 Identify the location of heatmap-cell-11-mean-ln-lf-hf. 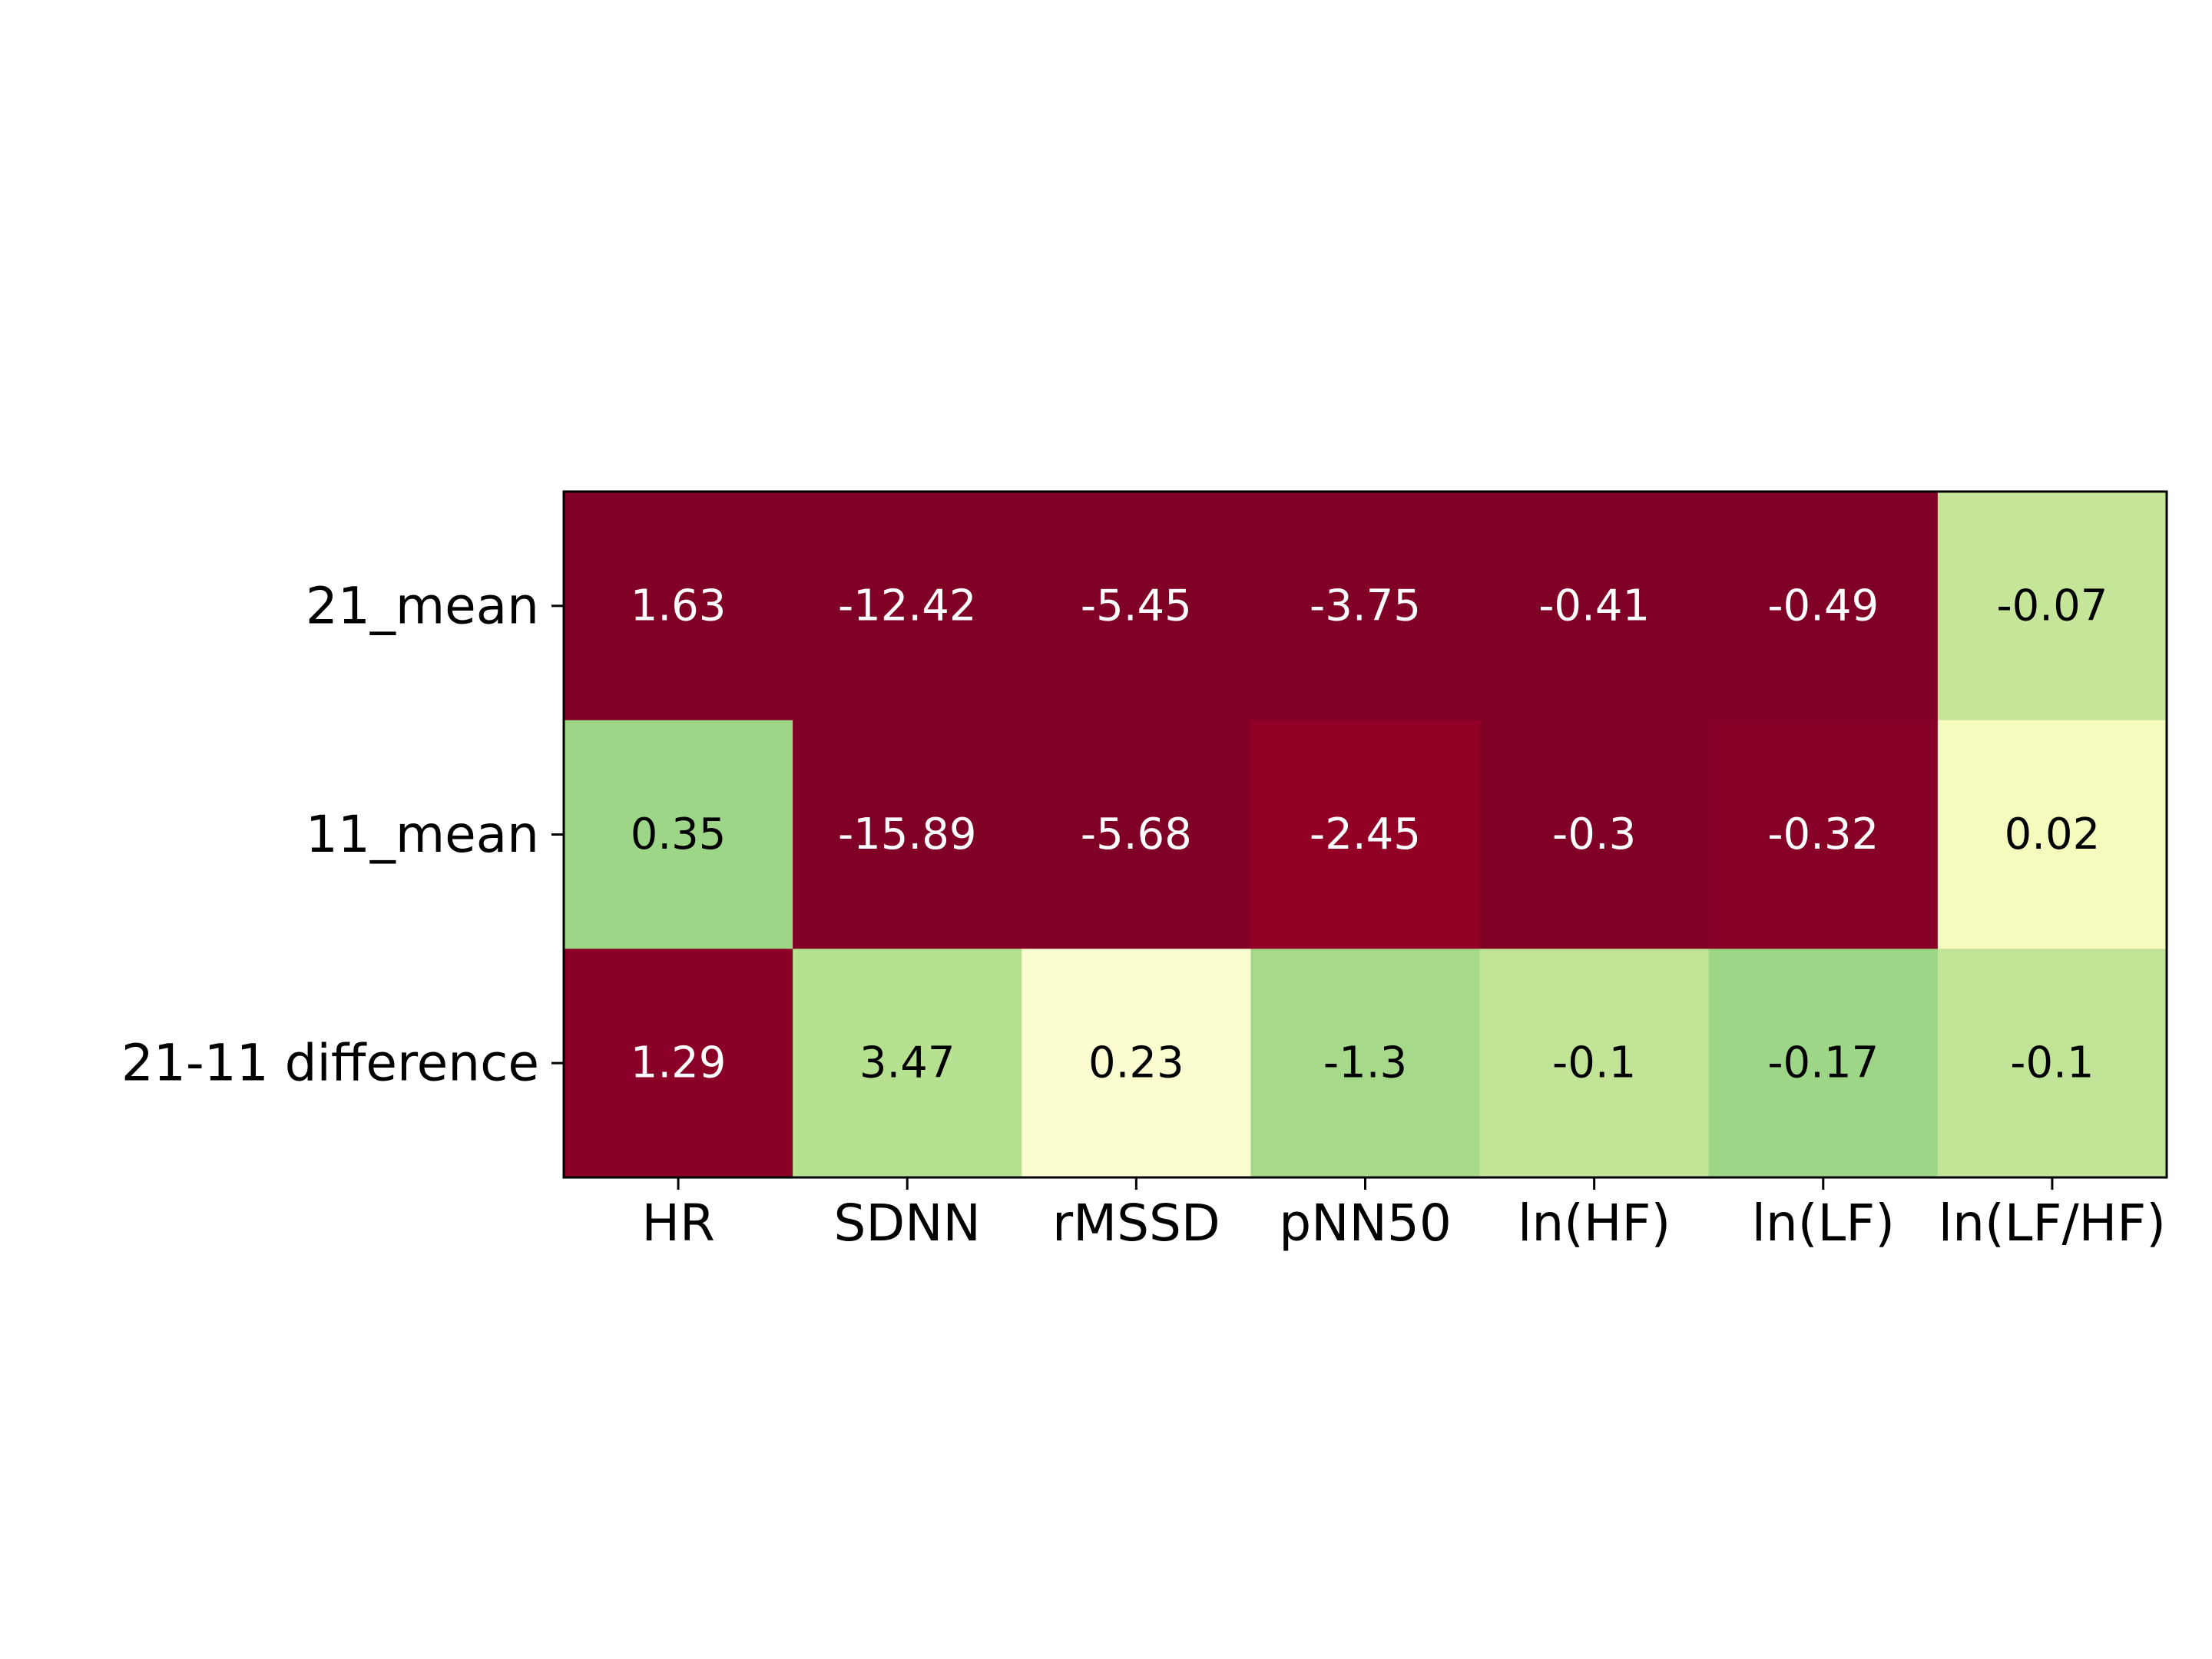
(2052, 834).